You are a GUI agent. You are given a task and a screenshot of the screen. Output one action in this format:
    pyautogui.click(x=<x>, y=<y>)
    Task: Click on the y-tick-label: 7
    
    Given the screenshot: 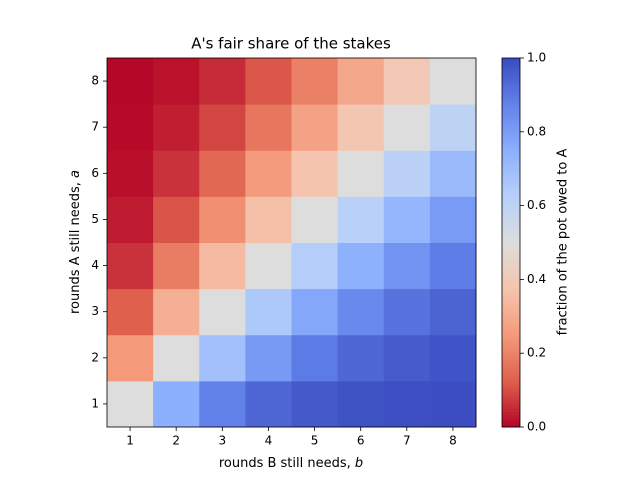 What is the action you would take?
    pyautogui.click(x=95, y=127)
    